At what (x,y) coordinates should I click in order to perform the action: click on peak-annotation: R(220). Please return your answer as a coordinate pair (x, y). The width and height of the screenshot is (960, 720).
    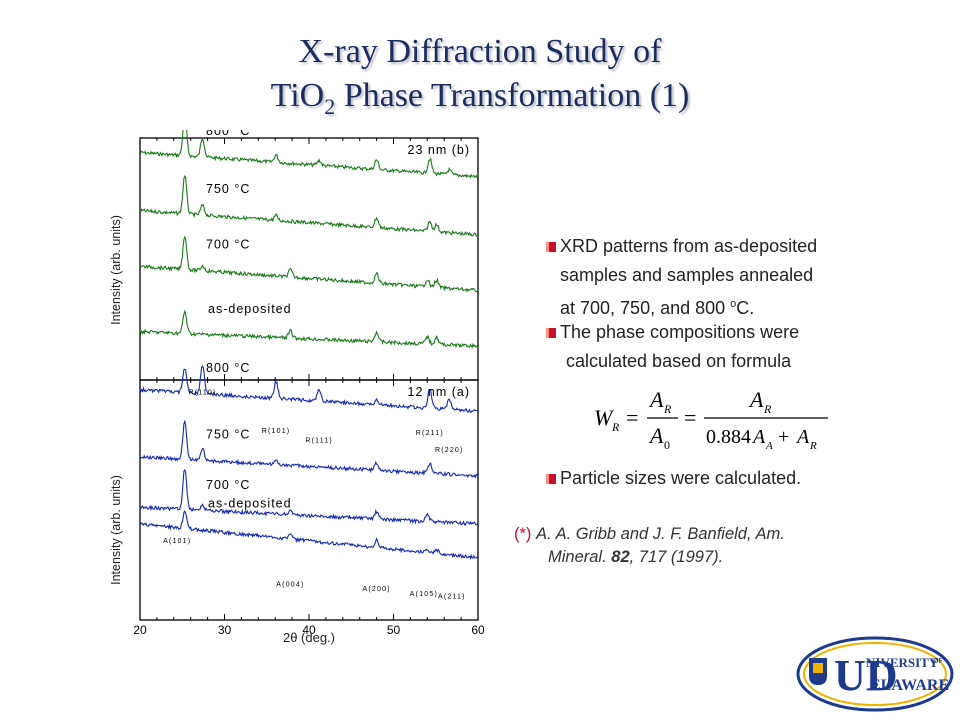
    Looking at the image, I should click on (449, 450).